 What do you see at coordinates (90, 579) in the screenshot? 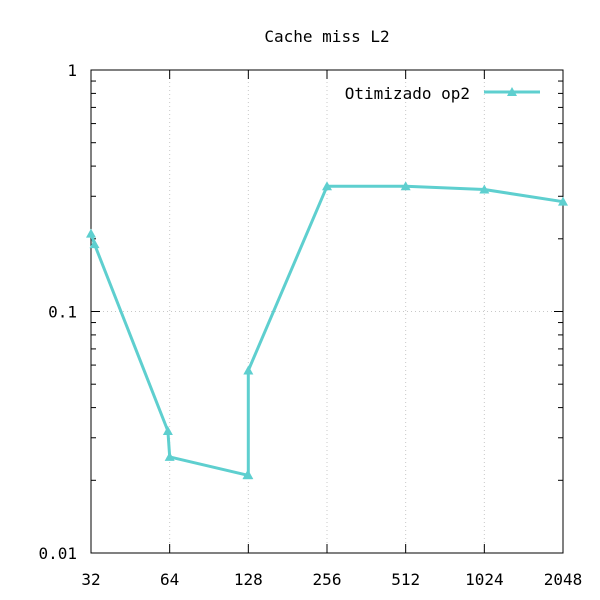
I see `x-tick-label: 32` at bounding box center [90, 579].